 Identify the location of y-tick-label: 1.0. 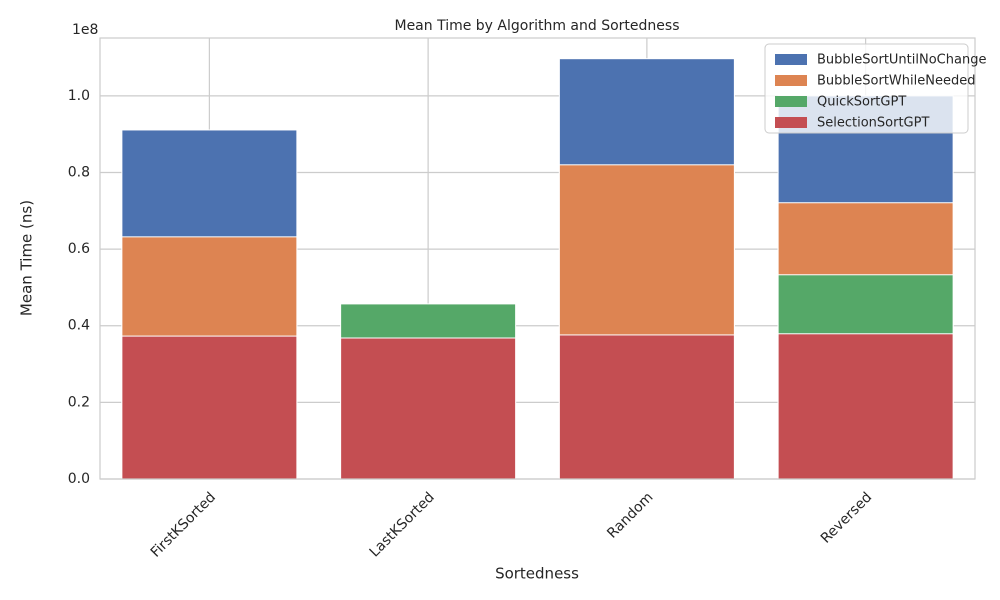
(79, 96).